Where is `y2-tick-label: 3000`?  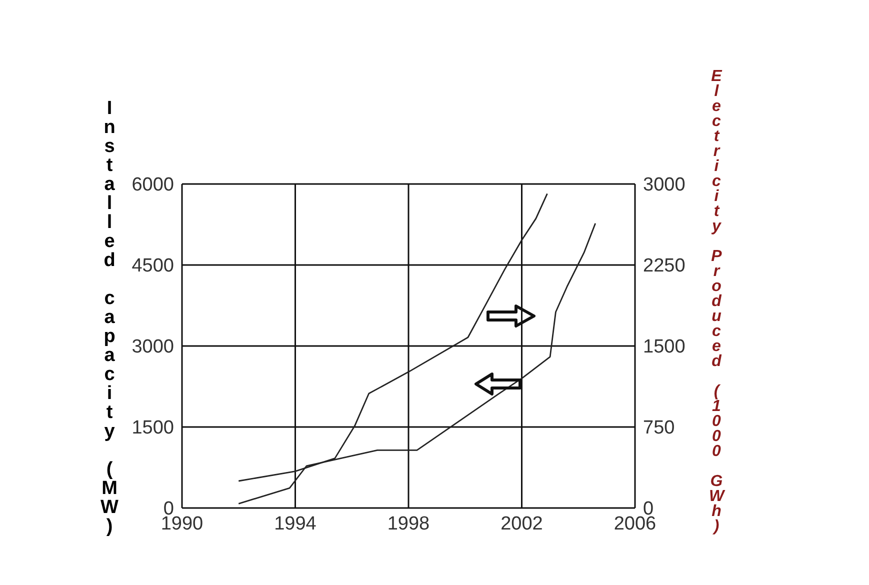 y2-tick-label: 3000 is located at coordinates (664, 185).